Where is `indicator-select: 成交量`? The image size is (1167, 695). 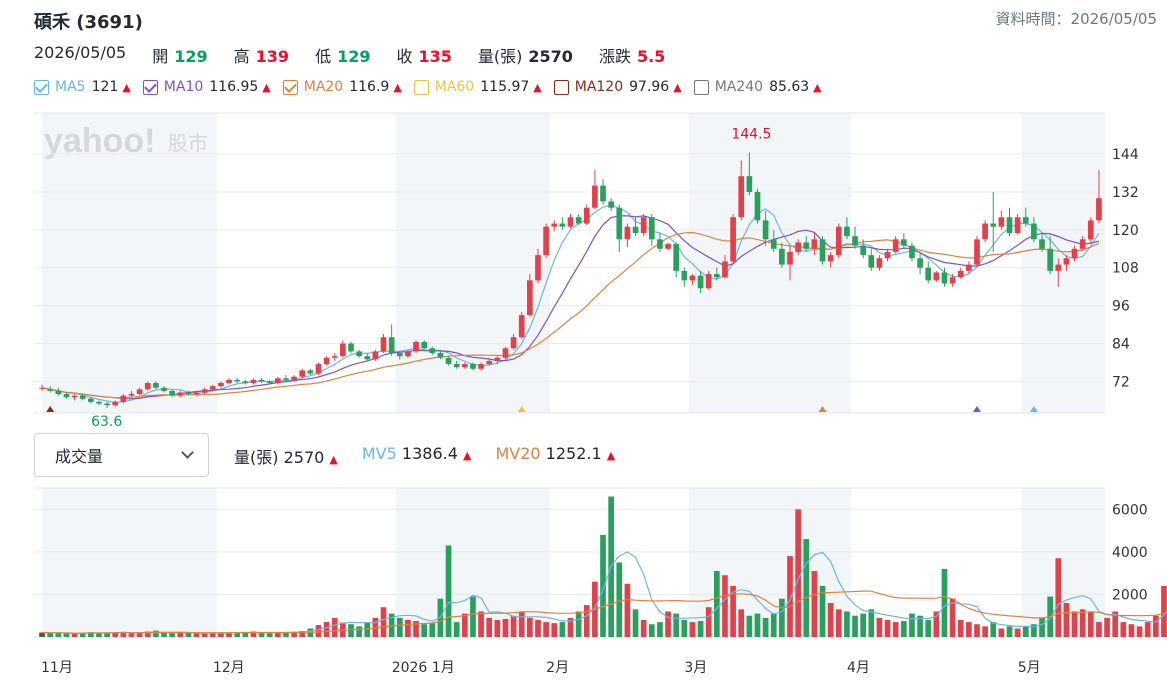 indicator-select: 成交量 is located at coordinates (121, 455).